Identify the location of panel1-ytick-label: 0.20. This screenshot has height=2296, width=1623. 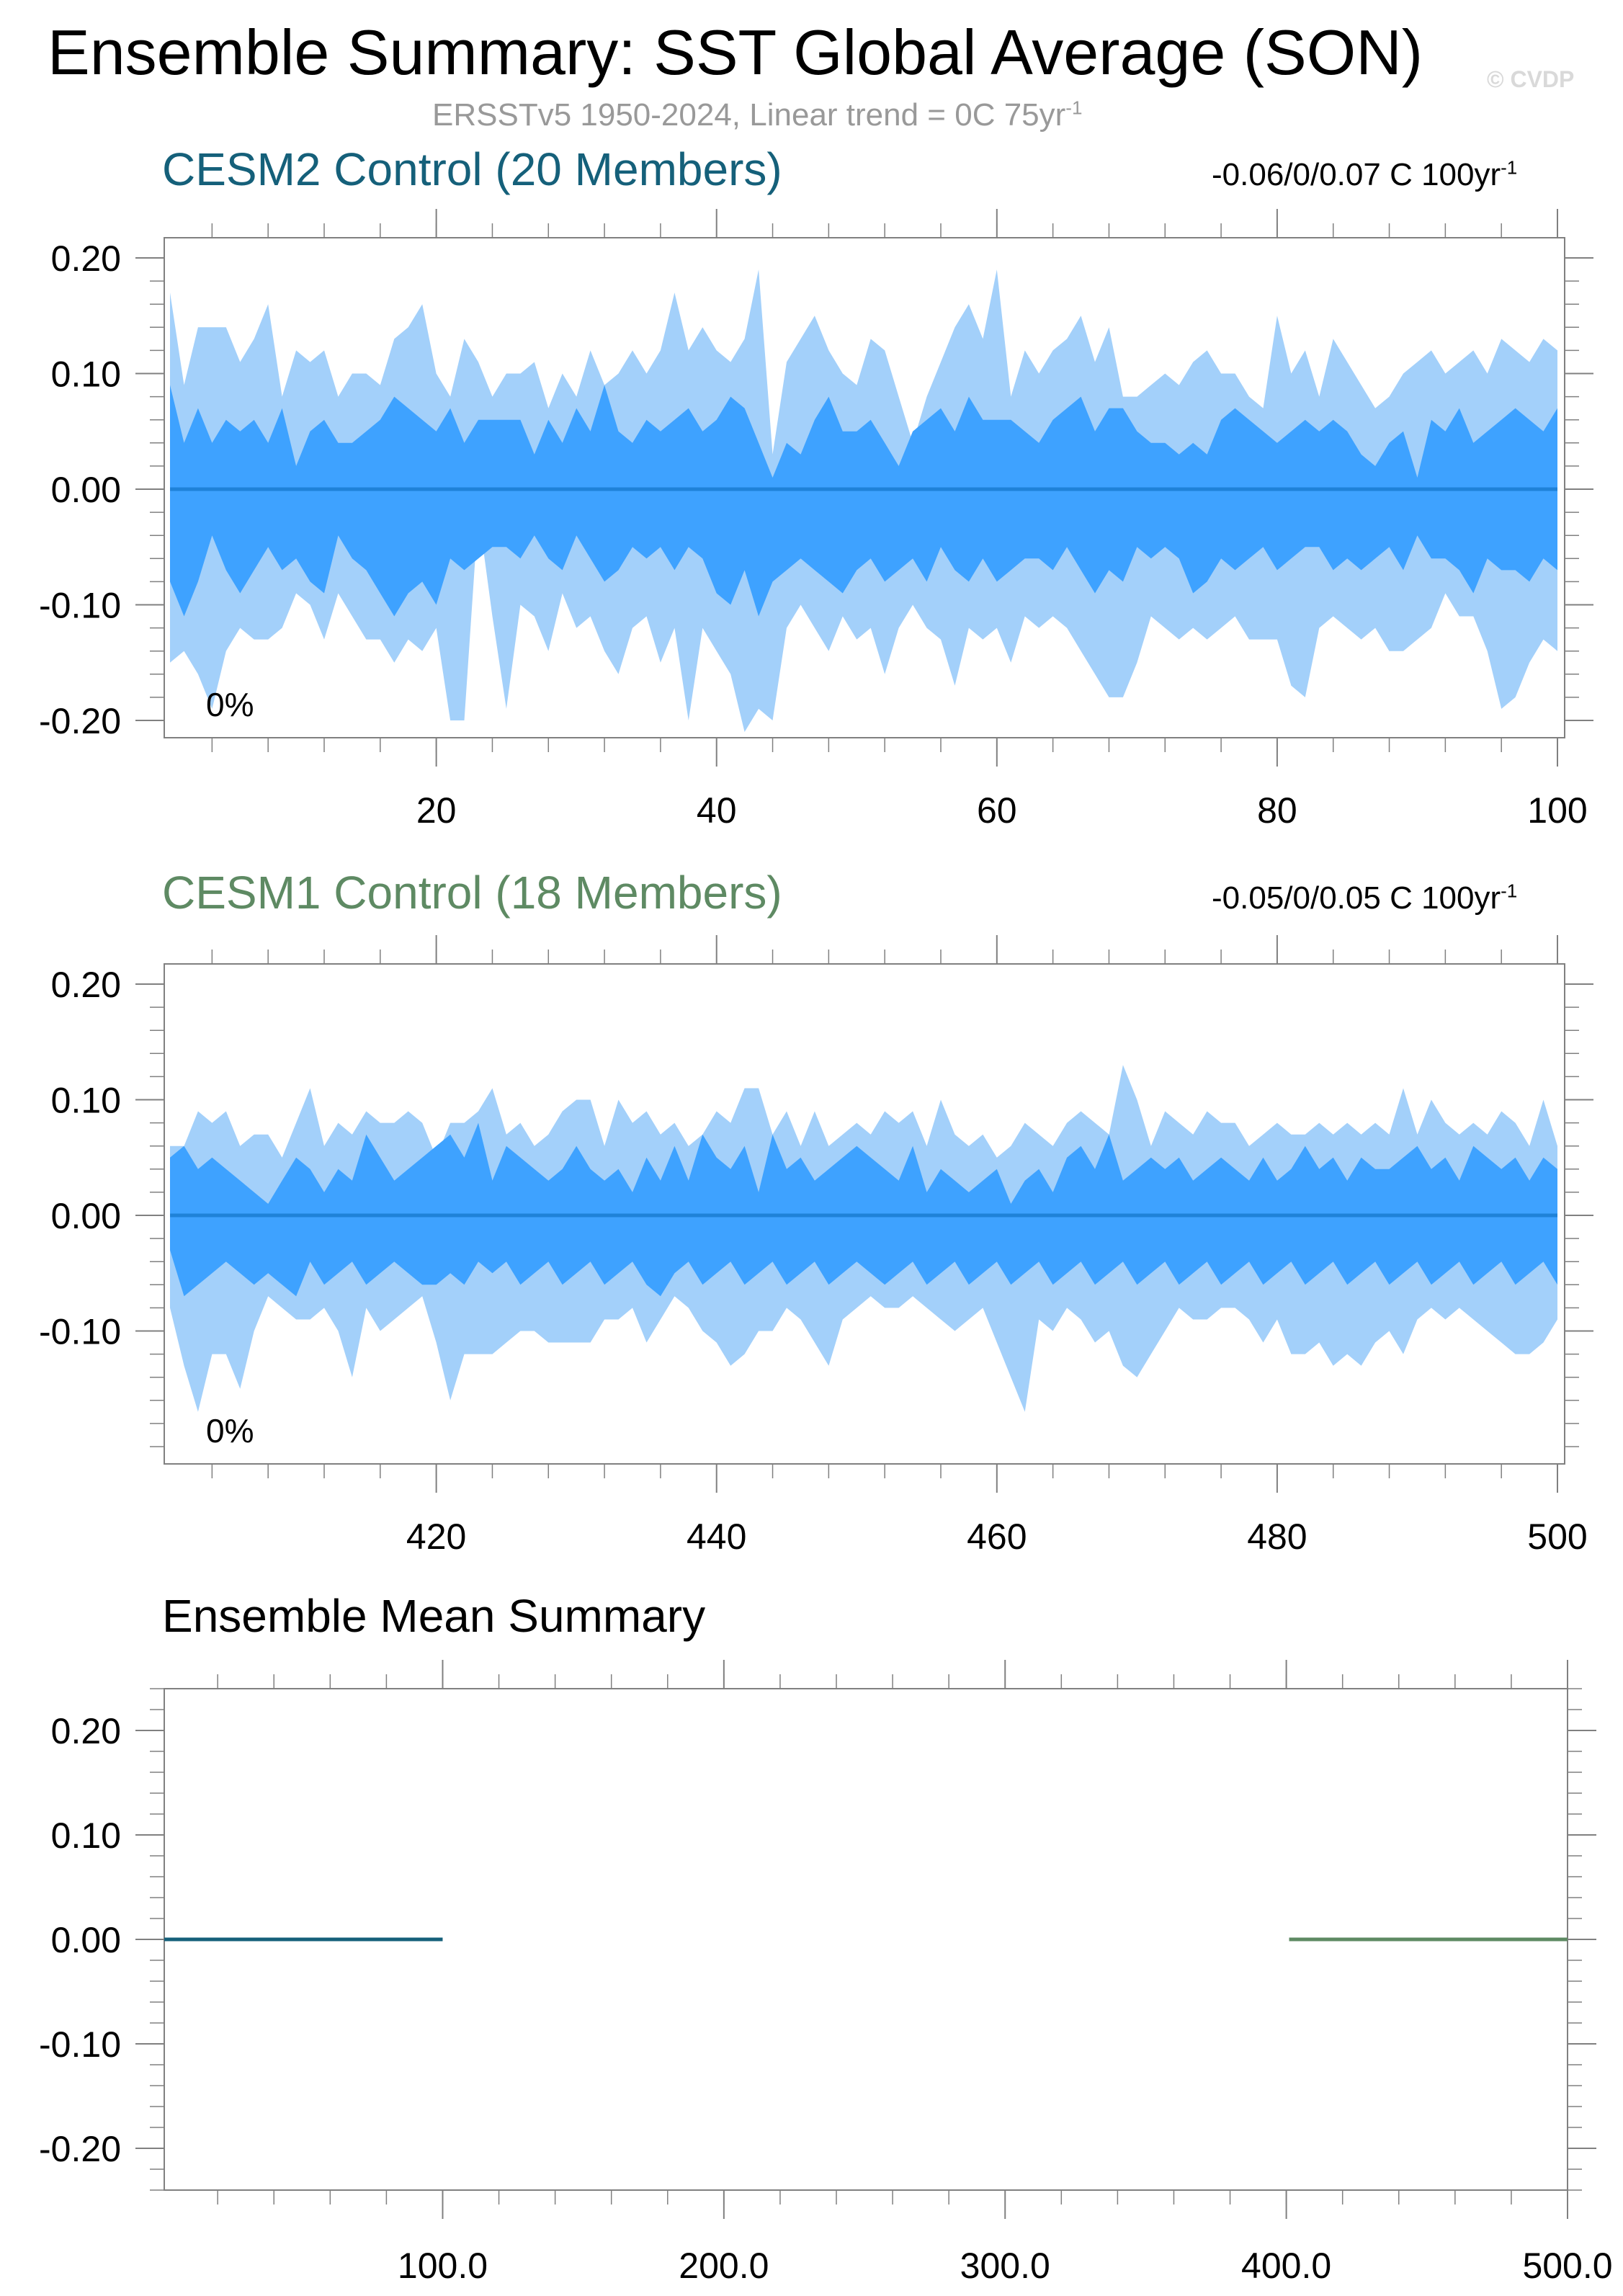
(86, 258).